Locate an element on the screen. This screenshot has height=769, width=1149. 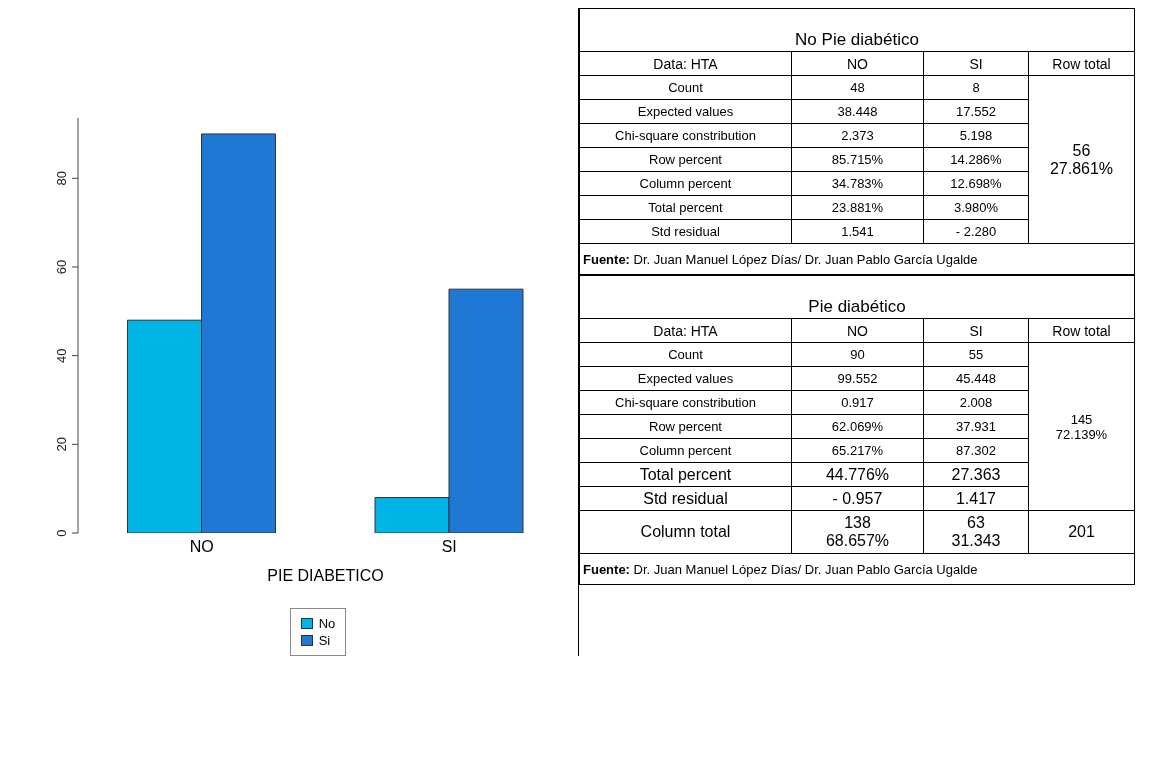
text: 87.302 is located at coordinates (976, 450).